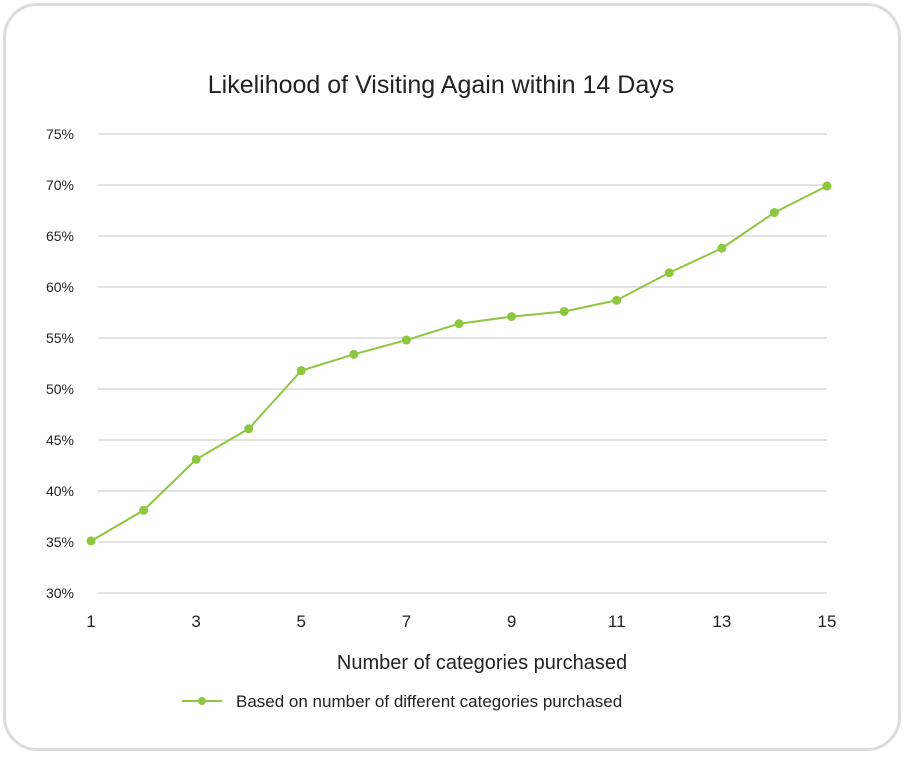  Describe the element at coordinates (721, 621) in the screenshot. I see `x-tick-label: 13` at that location.